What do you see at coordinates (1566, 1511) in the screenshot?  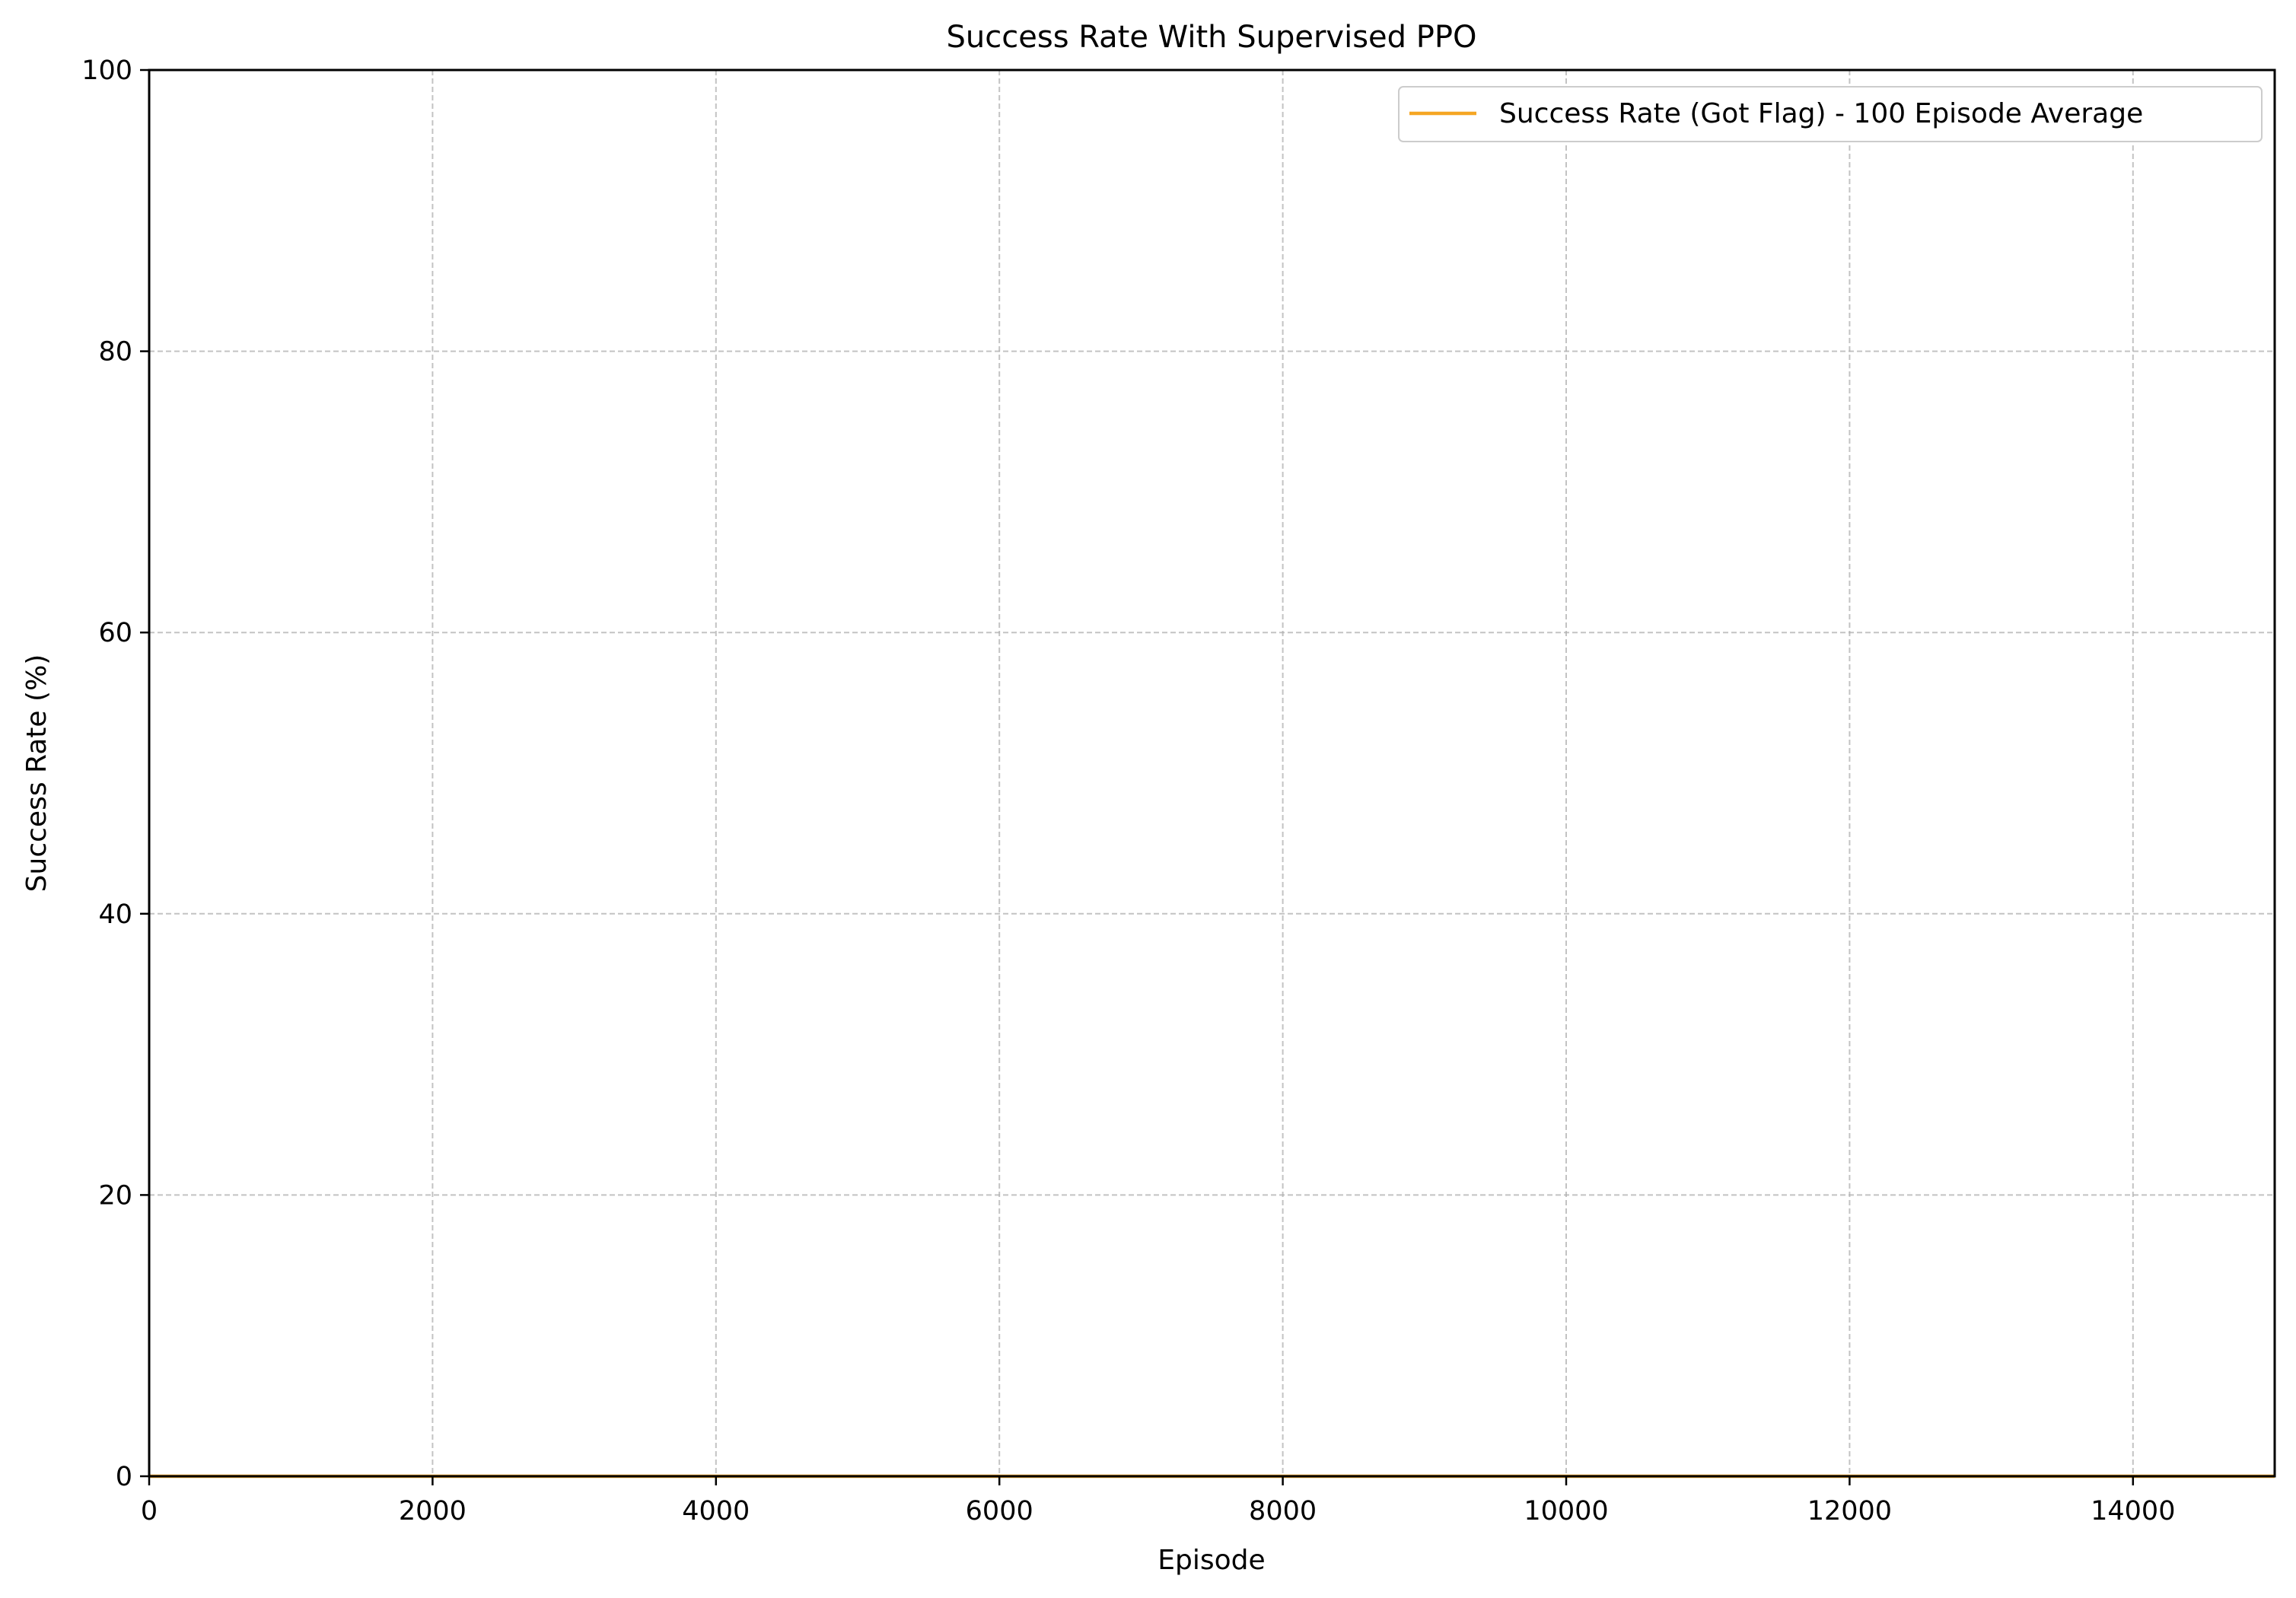 I see `x-tick-label: 10000` at bounding box center [1566, 1511].